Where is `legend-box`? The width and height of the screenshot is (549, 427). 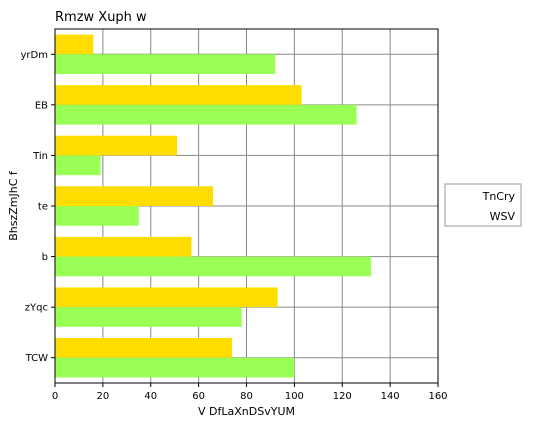
legend-box is located at coordinates (483, 205).